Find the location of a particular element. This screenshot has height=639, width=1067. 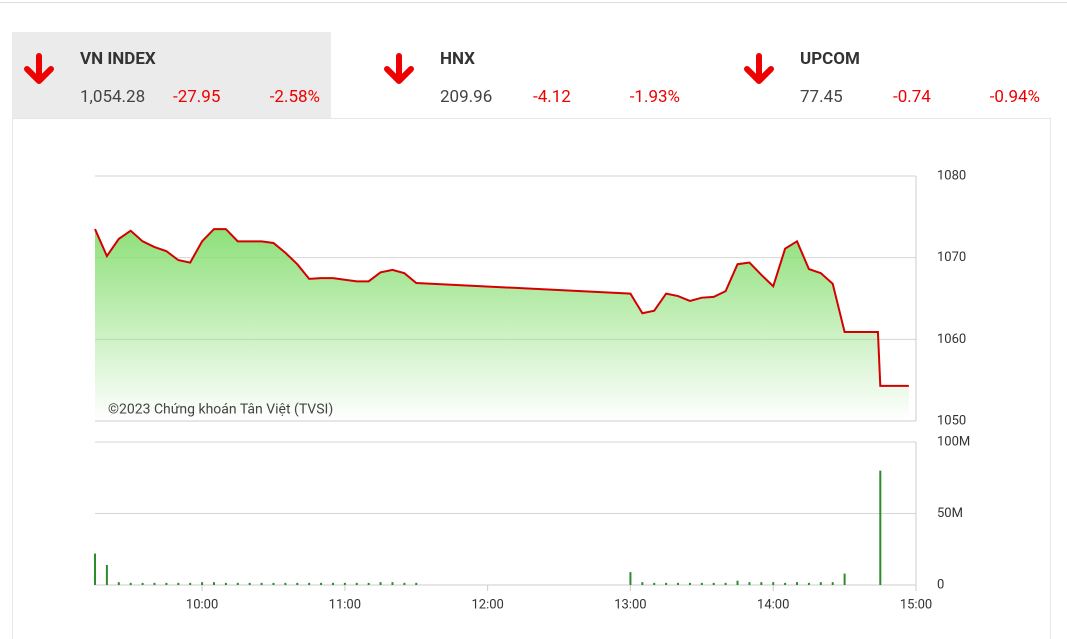

x-tick-label: 15:00 is located at coordinates (916, 604).